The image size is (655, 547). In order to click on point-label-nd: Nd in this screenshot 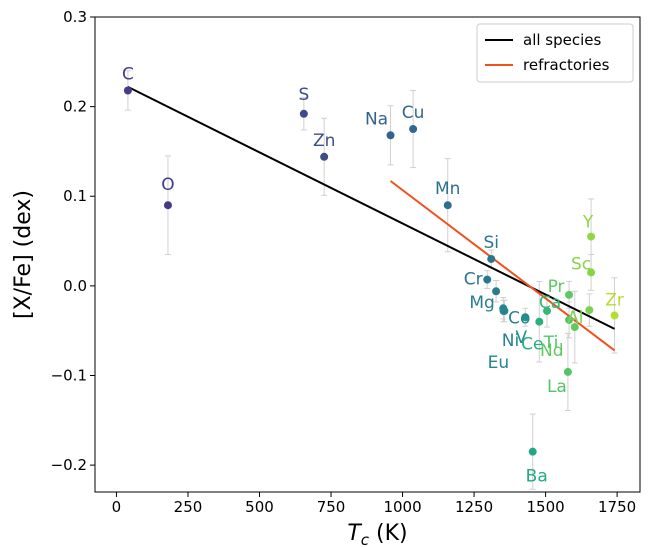, I will do `click(552, 351)`.